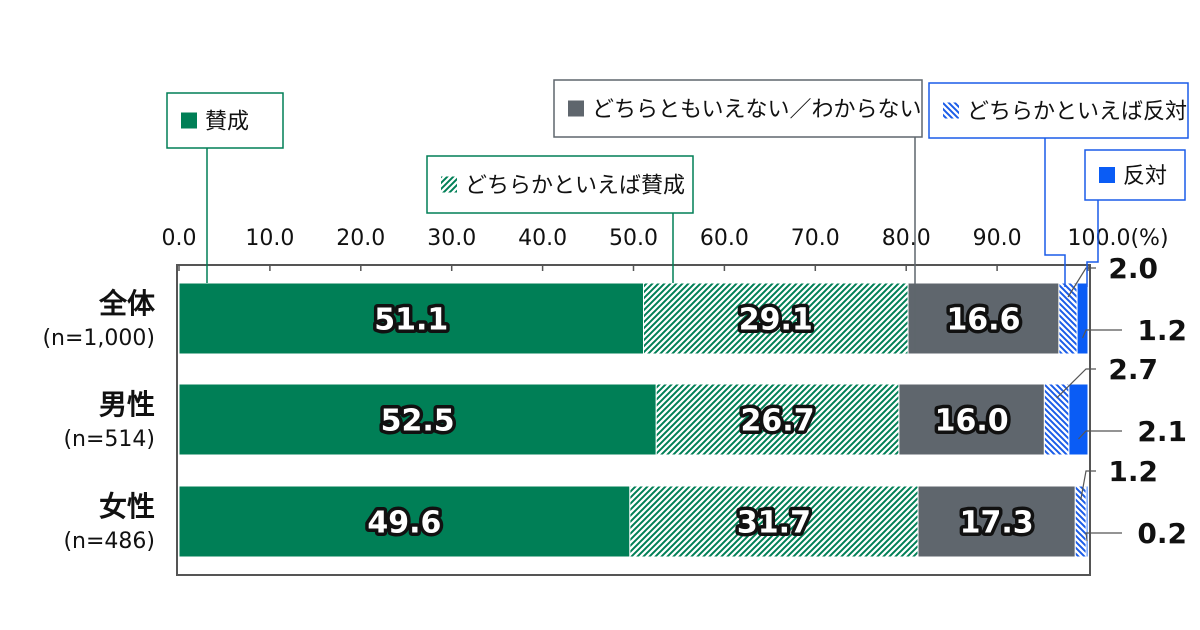 This screenshot has width=1200, height=630. I want to click on data-label: 52.5, so click(418, 421).